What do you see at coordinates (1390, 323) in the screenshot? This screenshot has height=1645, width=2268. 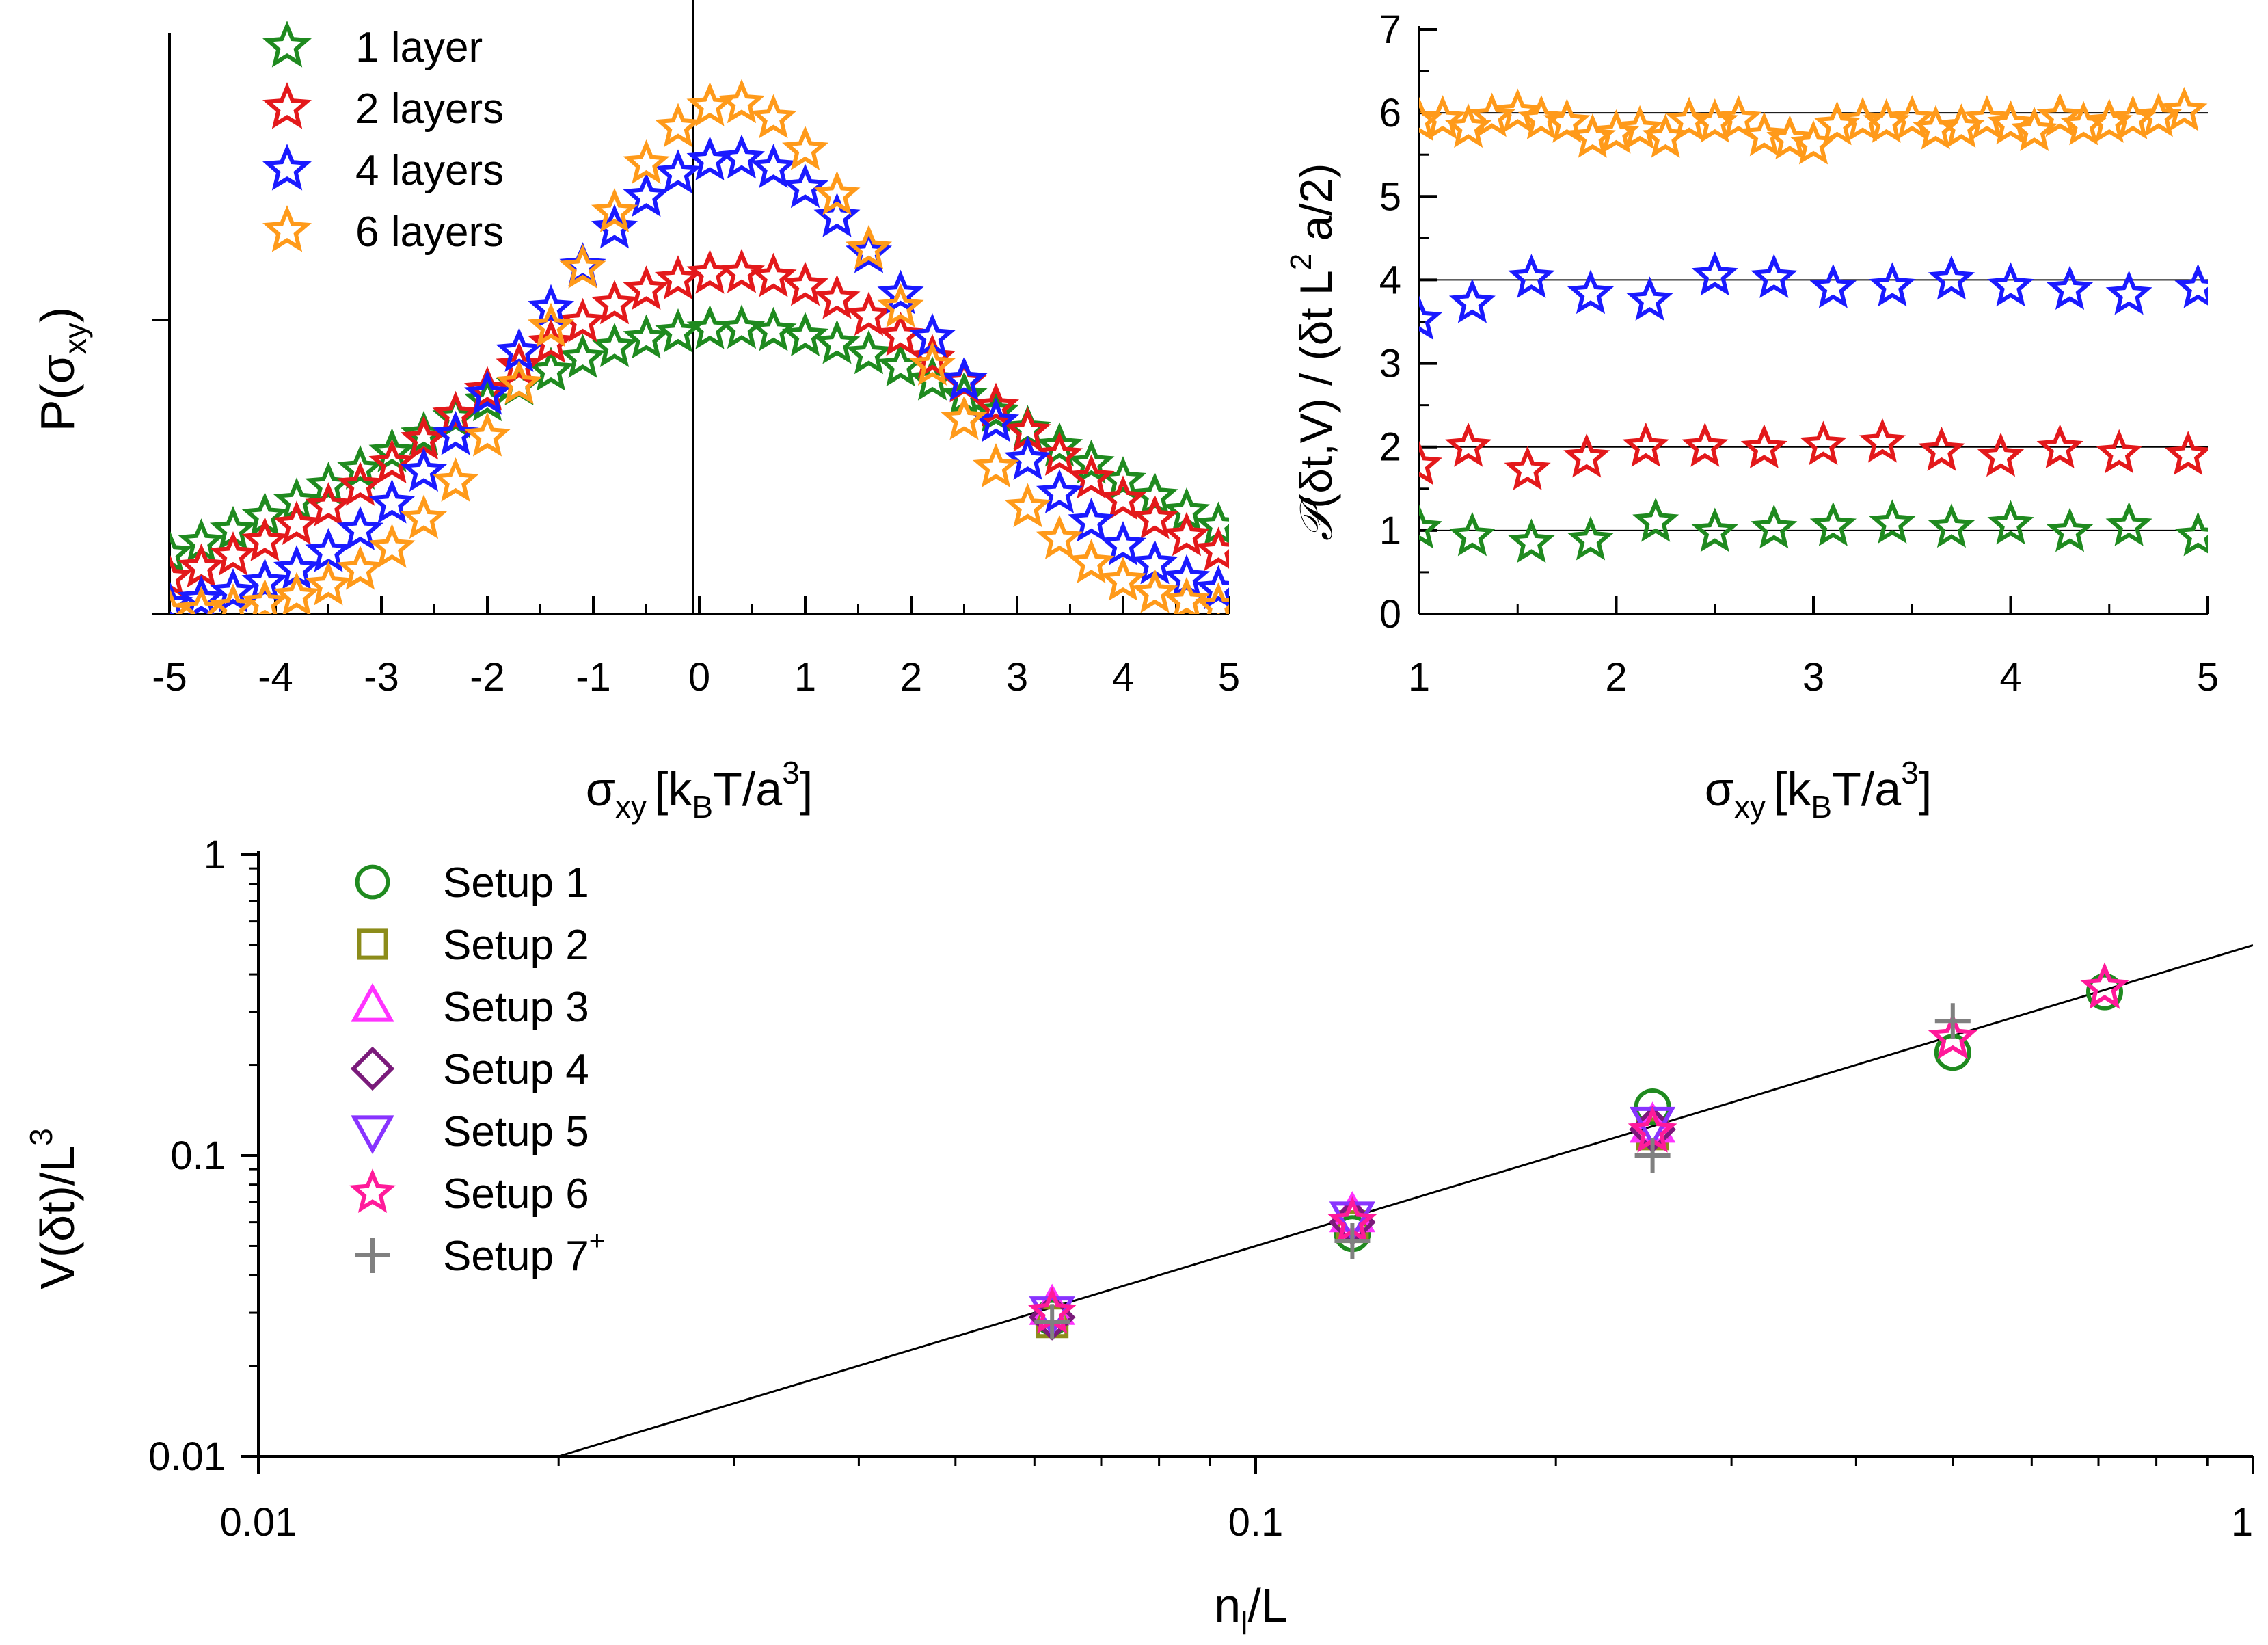 I see `y-tick-labels: 0 1 2 3 4 5 6 7` at bounding box center [1390, 323].